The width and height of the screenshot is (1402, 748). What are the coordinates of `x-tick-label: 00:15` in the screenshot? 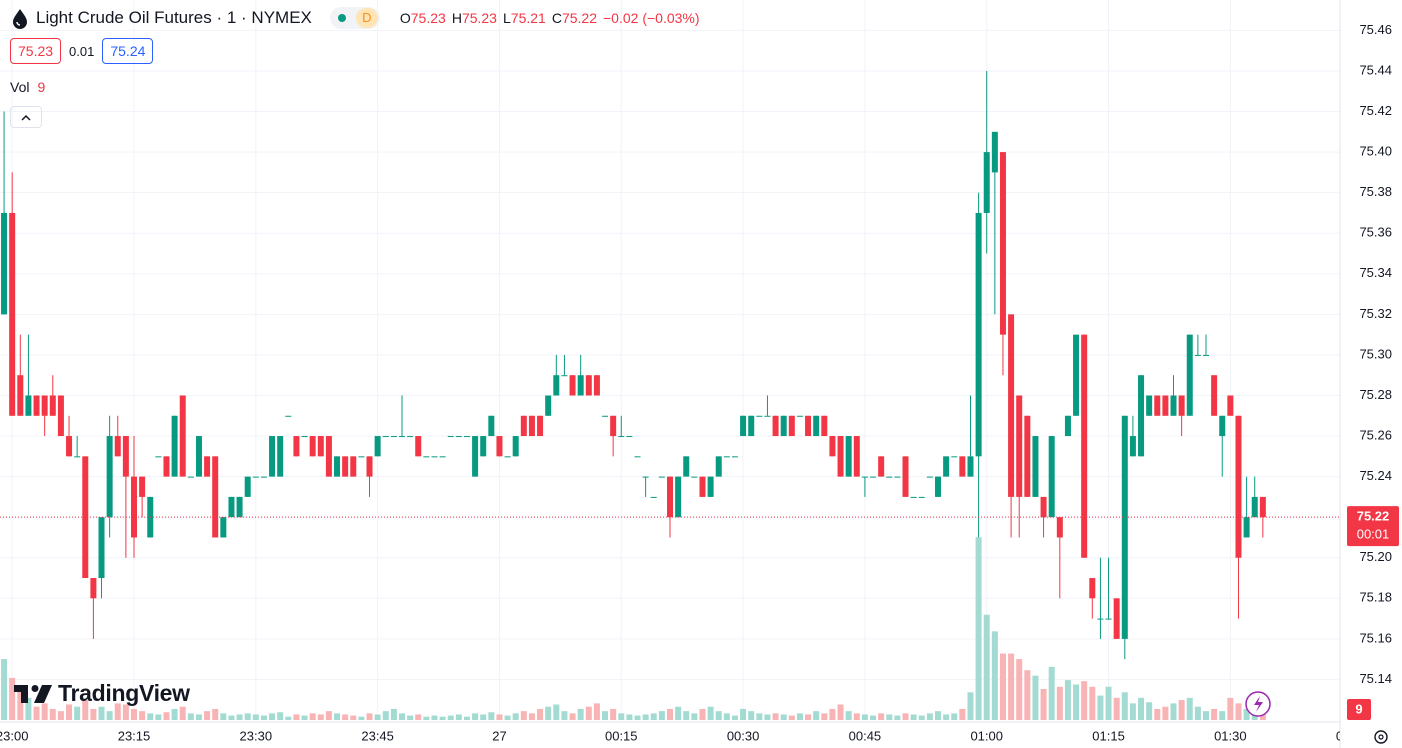 It's located at (621, 735).